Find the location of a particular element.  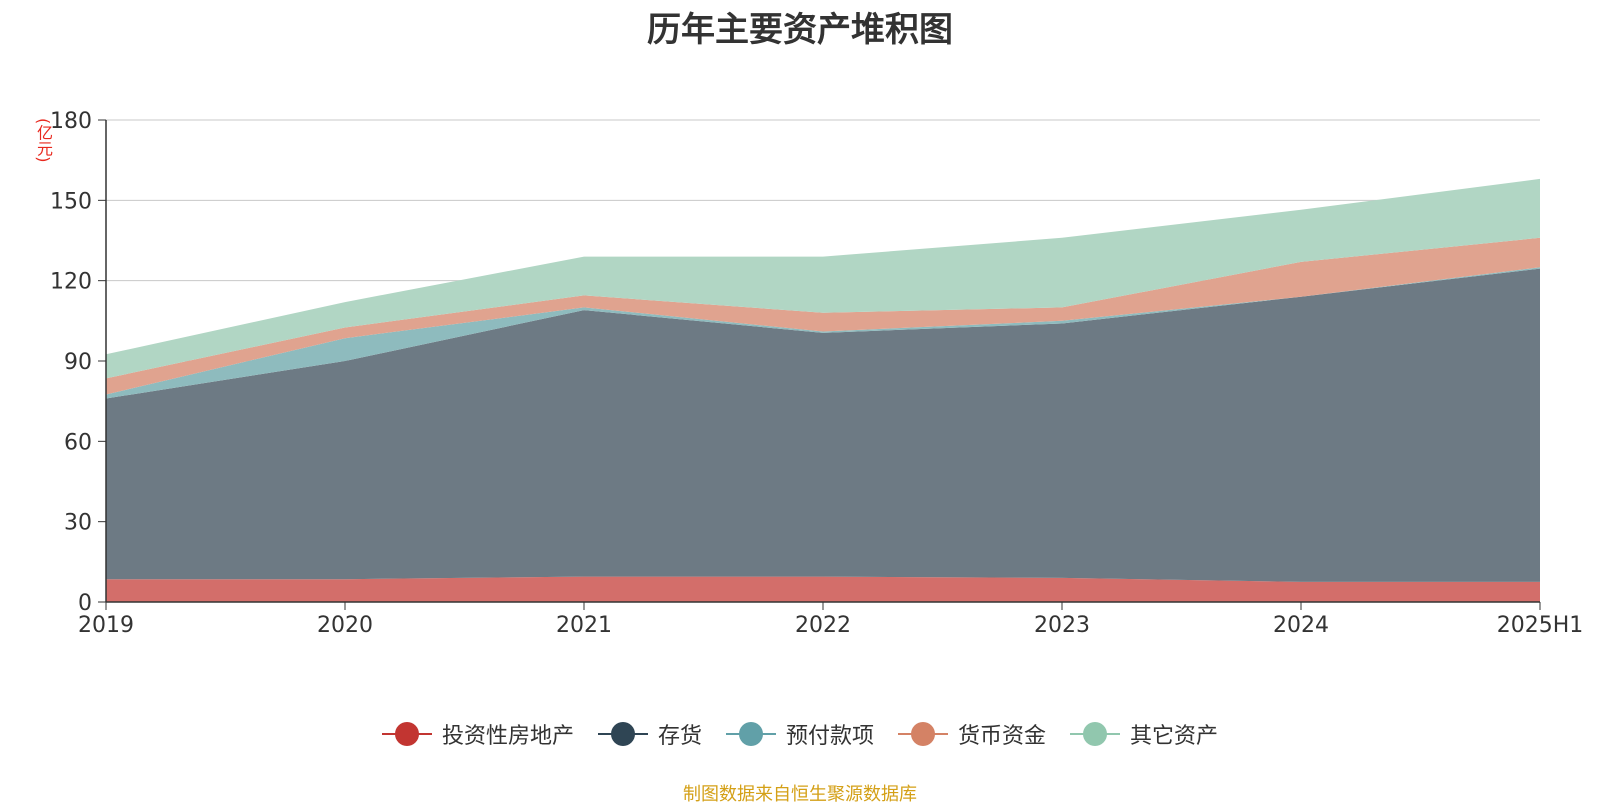

legend-label: 其它资产 is located at coordinates (1174, 736).